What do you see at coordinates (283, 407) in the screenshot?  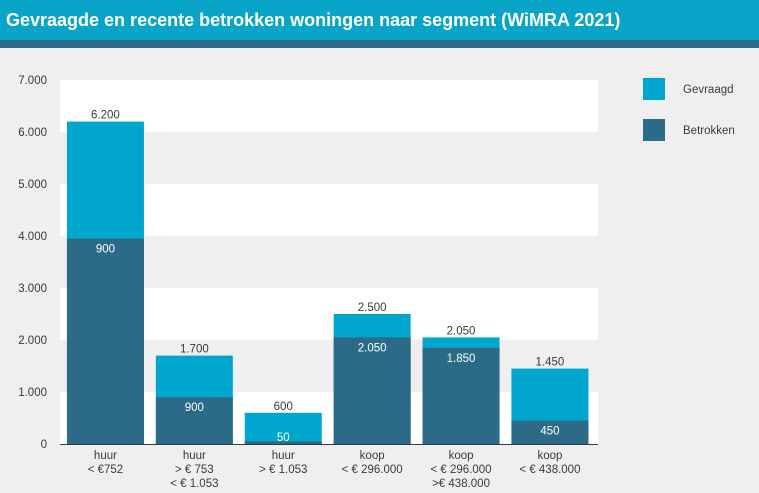 I see `data-label-gevraagd: 600` at bounding box center [283, 407].